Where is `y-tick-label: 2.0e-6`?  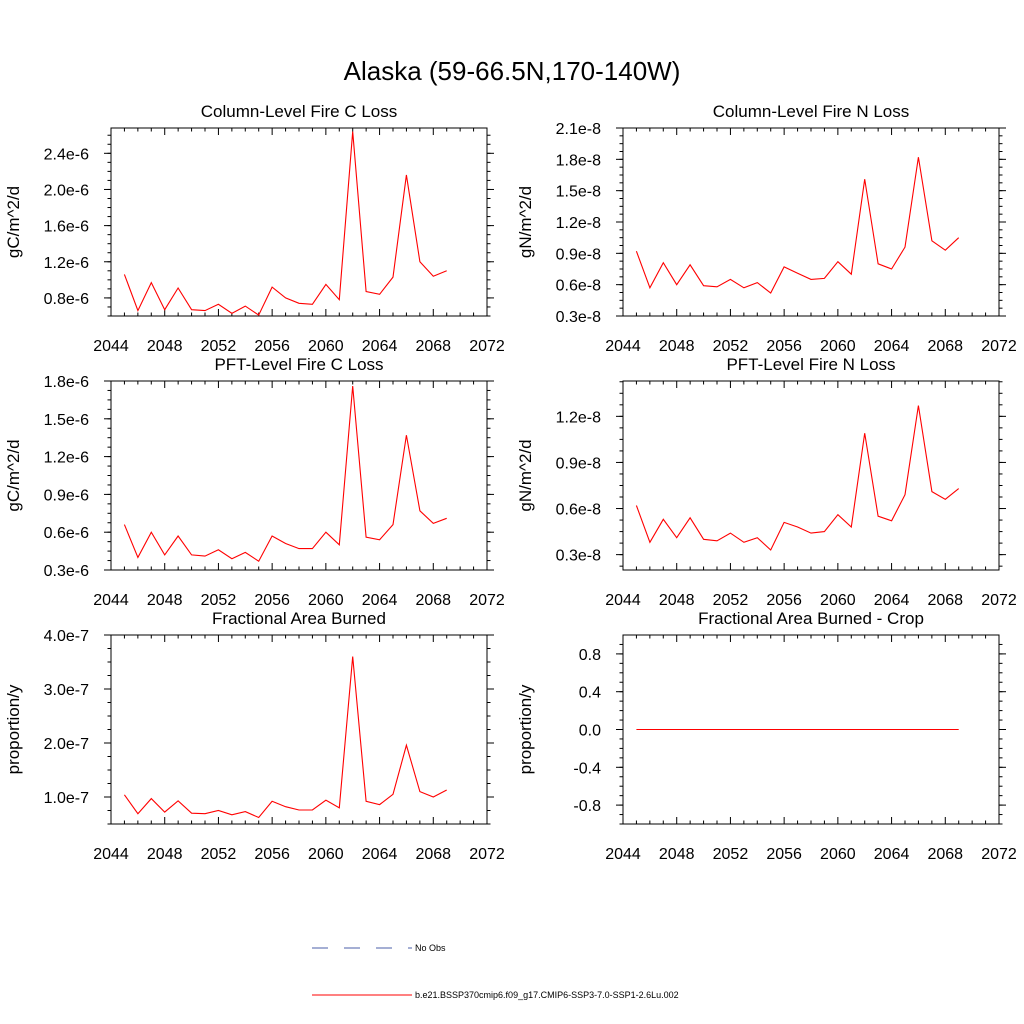 y-tick-label: 2.0e-6 is located at coordinates (66, 190).